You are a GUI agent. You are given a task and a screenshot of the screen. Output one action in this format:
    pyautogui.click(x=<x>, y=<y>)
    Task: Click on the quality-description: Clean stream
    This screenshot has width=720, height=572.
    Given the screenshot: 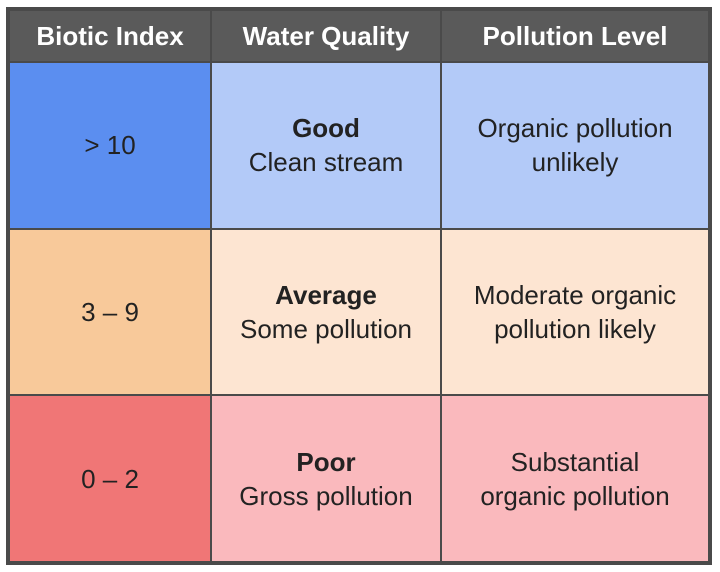 What is the action you would take?
    pyautogui.click(x=326, y=162)
    